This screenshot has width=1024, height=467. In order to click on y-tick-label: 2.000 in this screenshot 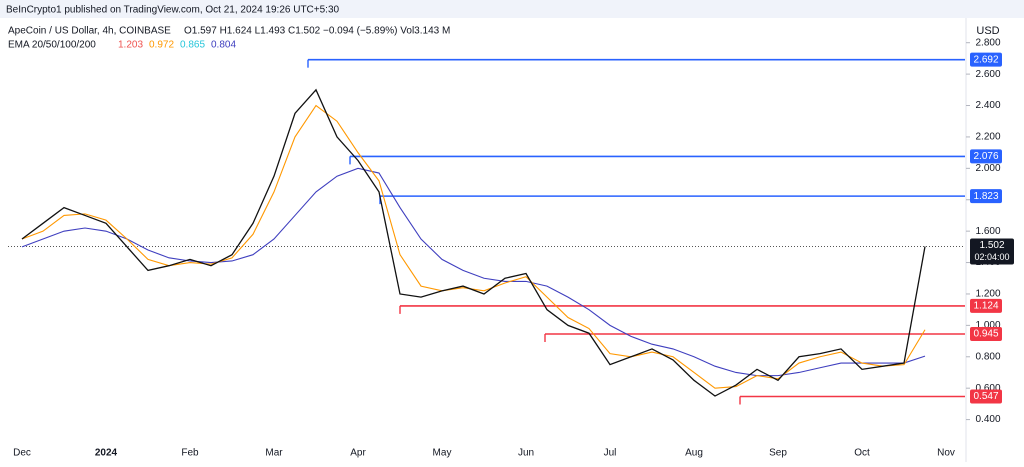, I will do `click(987, 168)`.